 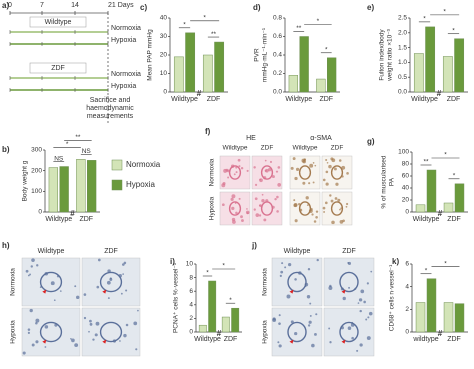 What do you see at coordinates (208, 131) in the screenshot?
I see `panel-label: f)` at bounding box center [208, 131].